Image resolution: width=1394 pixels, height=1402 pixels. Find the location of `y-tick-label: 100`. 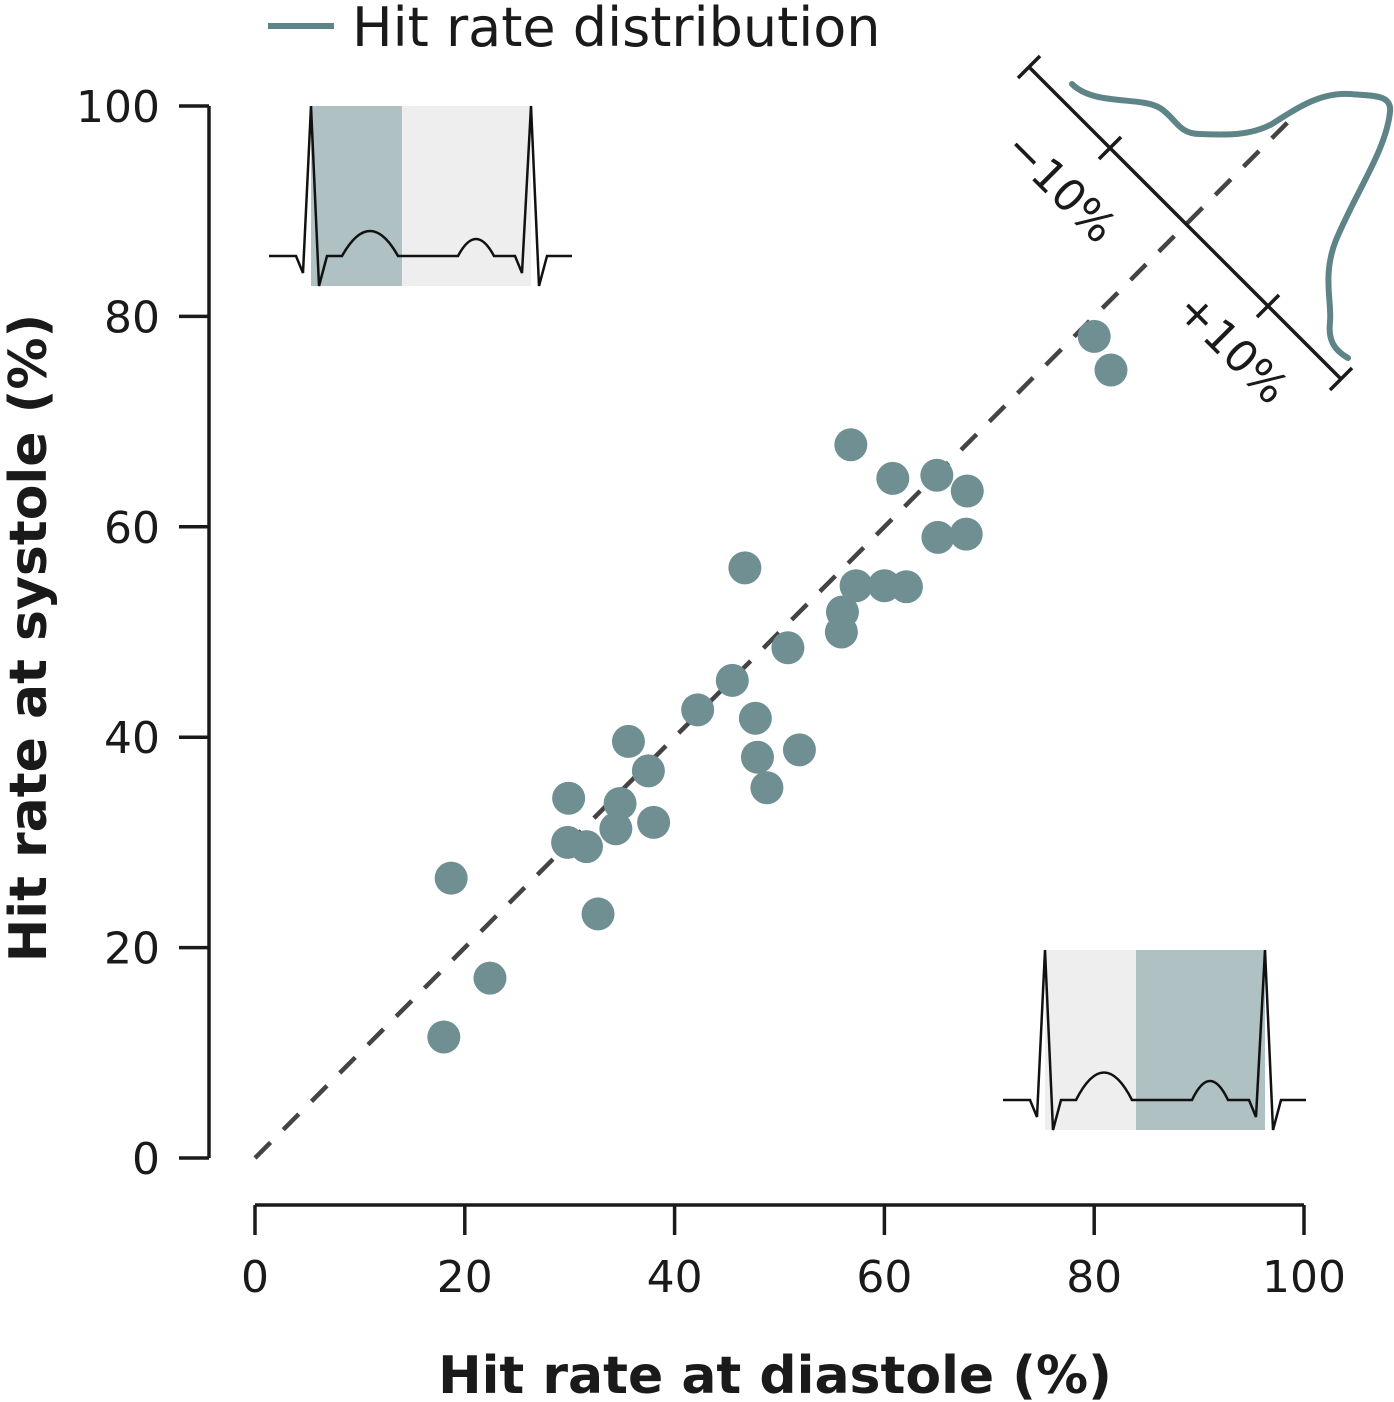

y-tick-label: 100 is located at coordinates (118, 107).